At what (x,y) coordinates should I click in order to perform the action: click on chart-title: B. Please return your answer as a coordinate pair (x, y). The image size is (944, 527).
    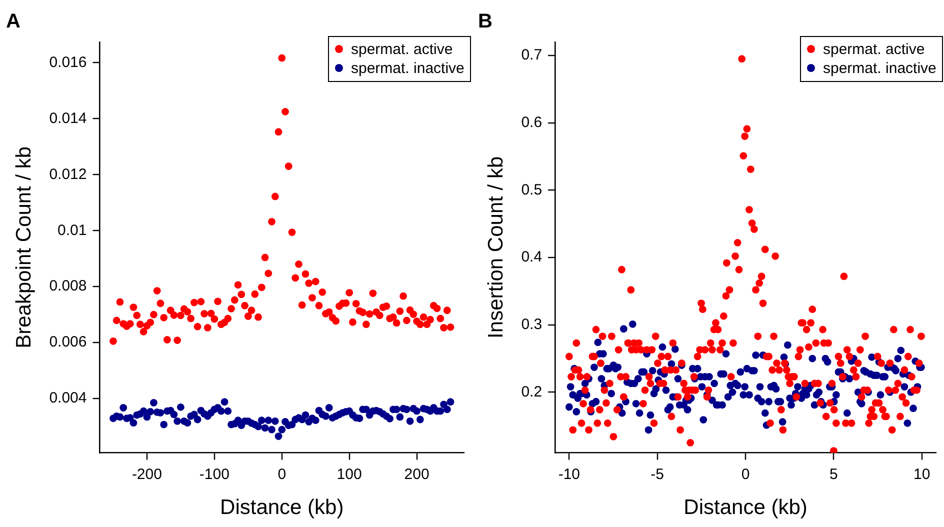
    Looking at the image, I should click on (485, 21).